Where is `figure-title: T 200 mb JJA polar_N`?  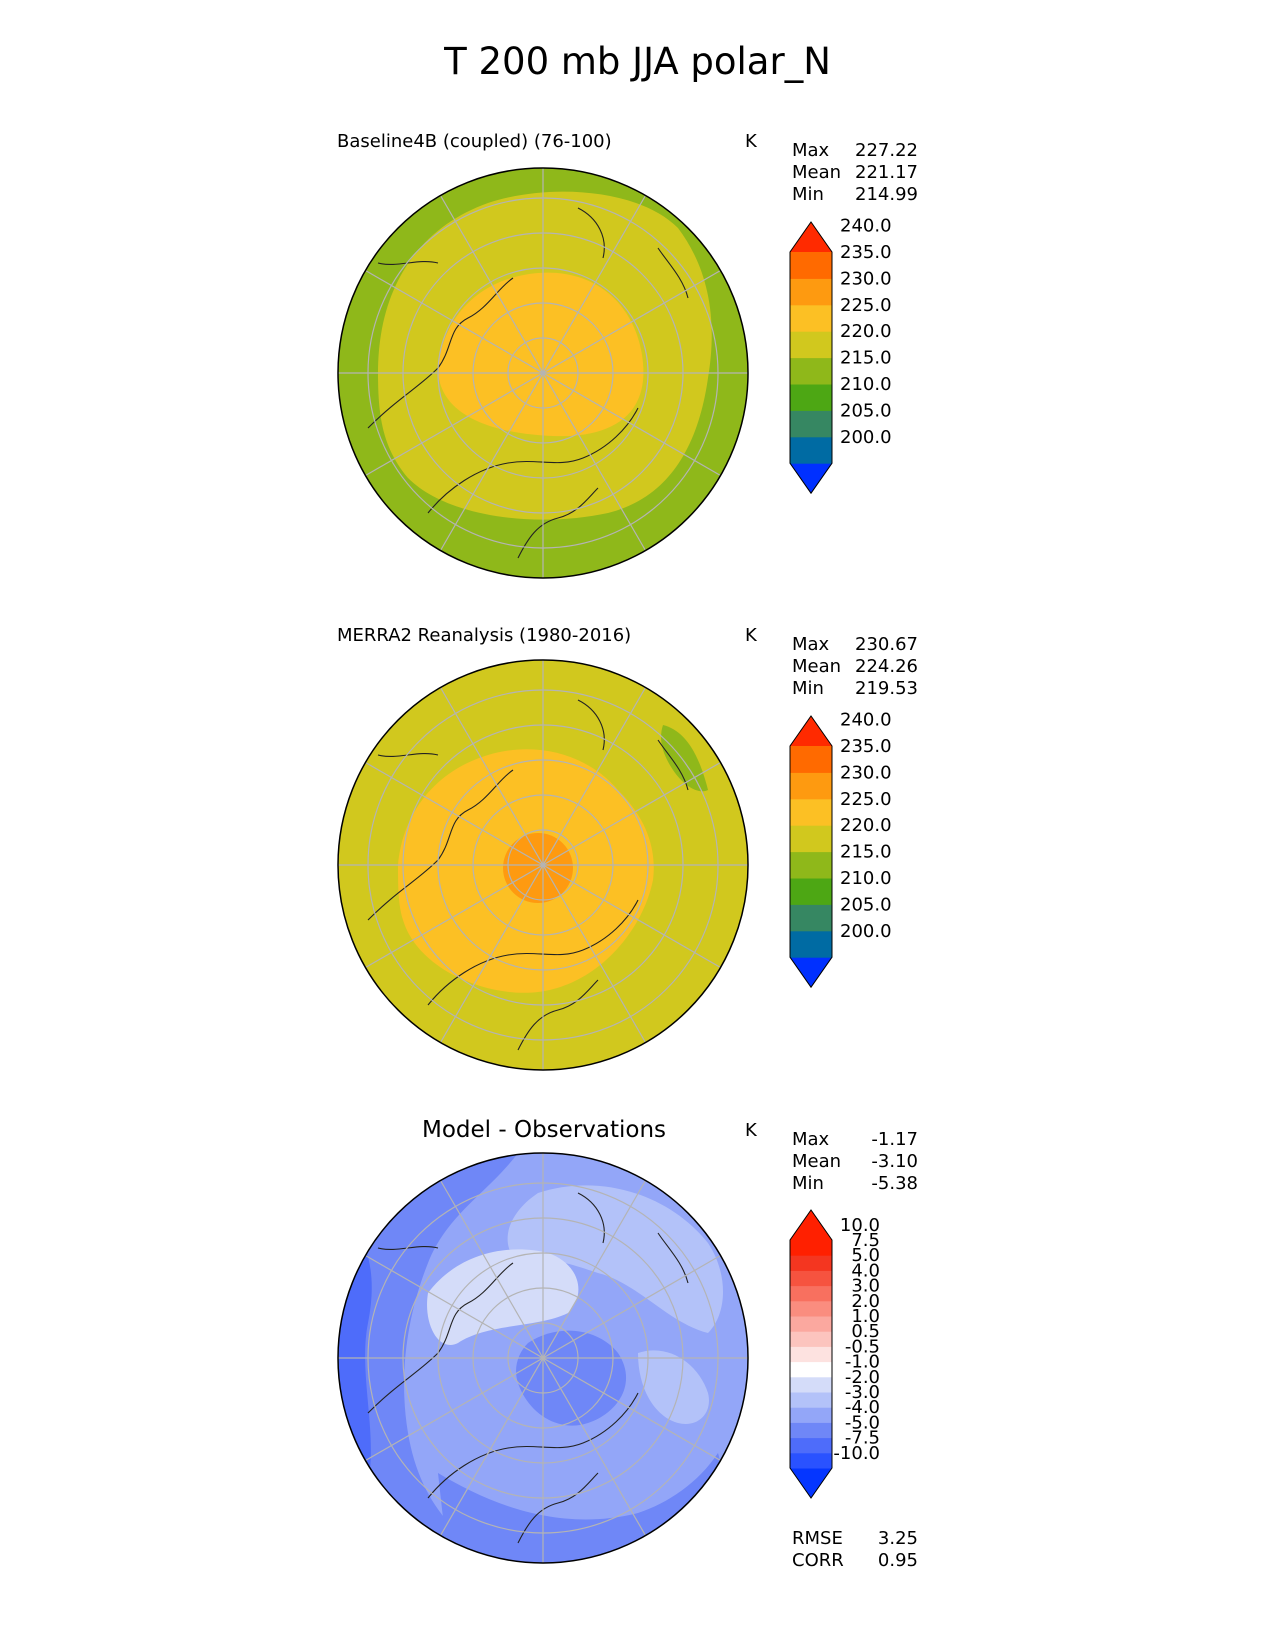
figure-title: T 200 mb JJA polar_N is located at coordinates (637, 61).